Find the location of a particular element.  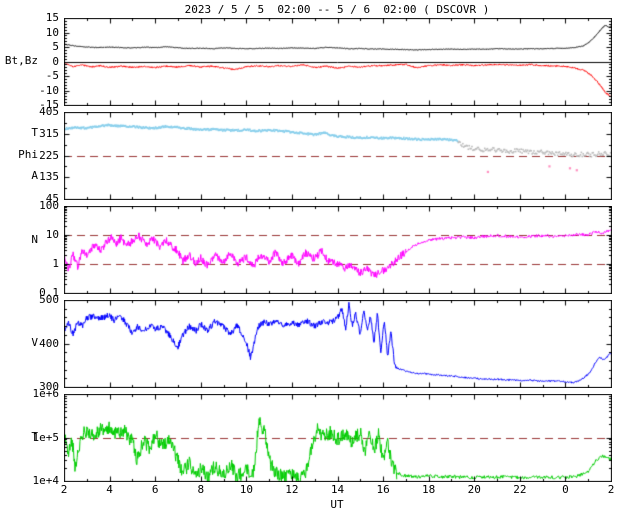

y-tick-label: 405 is located at coordinates (49, 111).